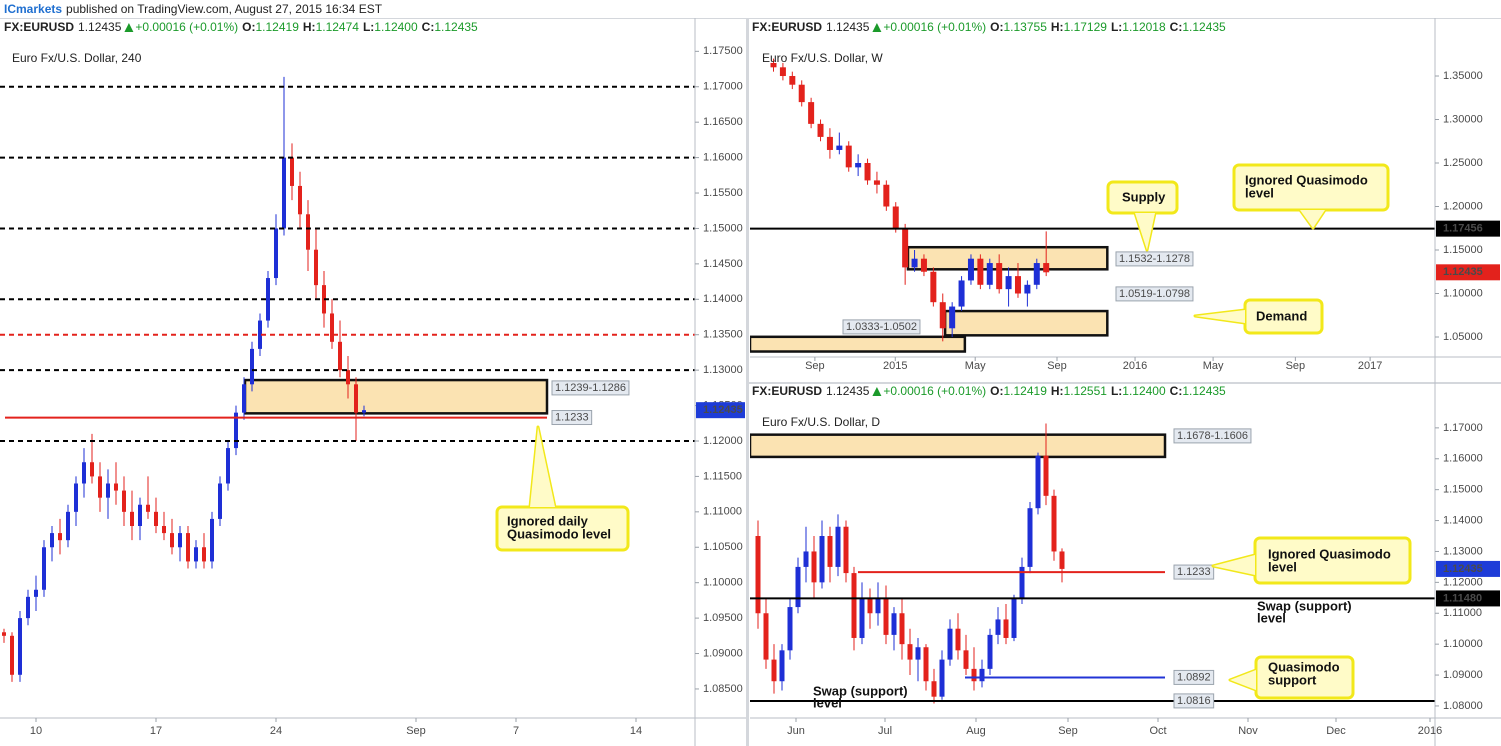  I want to click on callout-text: Quasimodo level, so click(559, 533).